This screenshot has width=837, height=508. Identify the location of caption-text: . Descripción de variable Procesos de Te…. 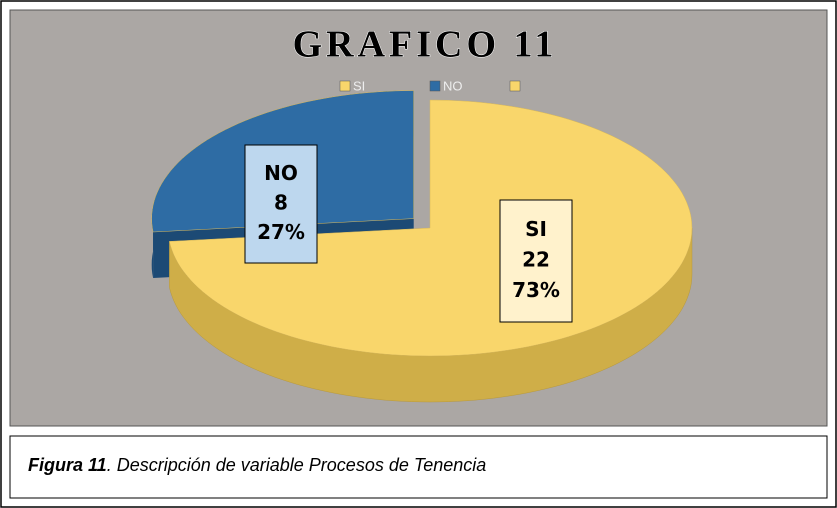
(297, 465).